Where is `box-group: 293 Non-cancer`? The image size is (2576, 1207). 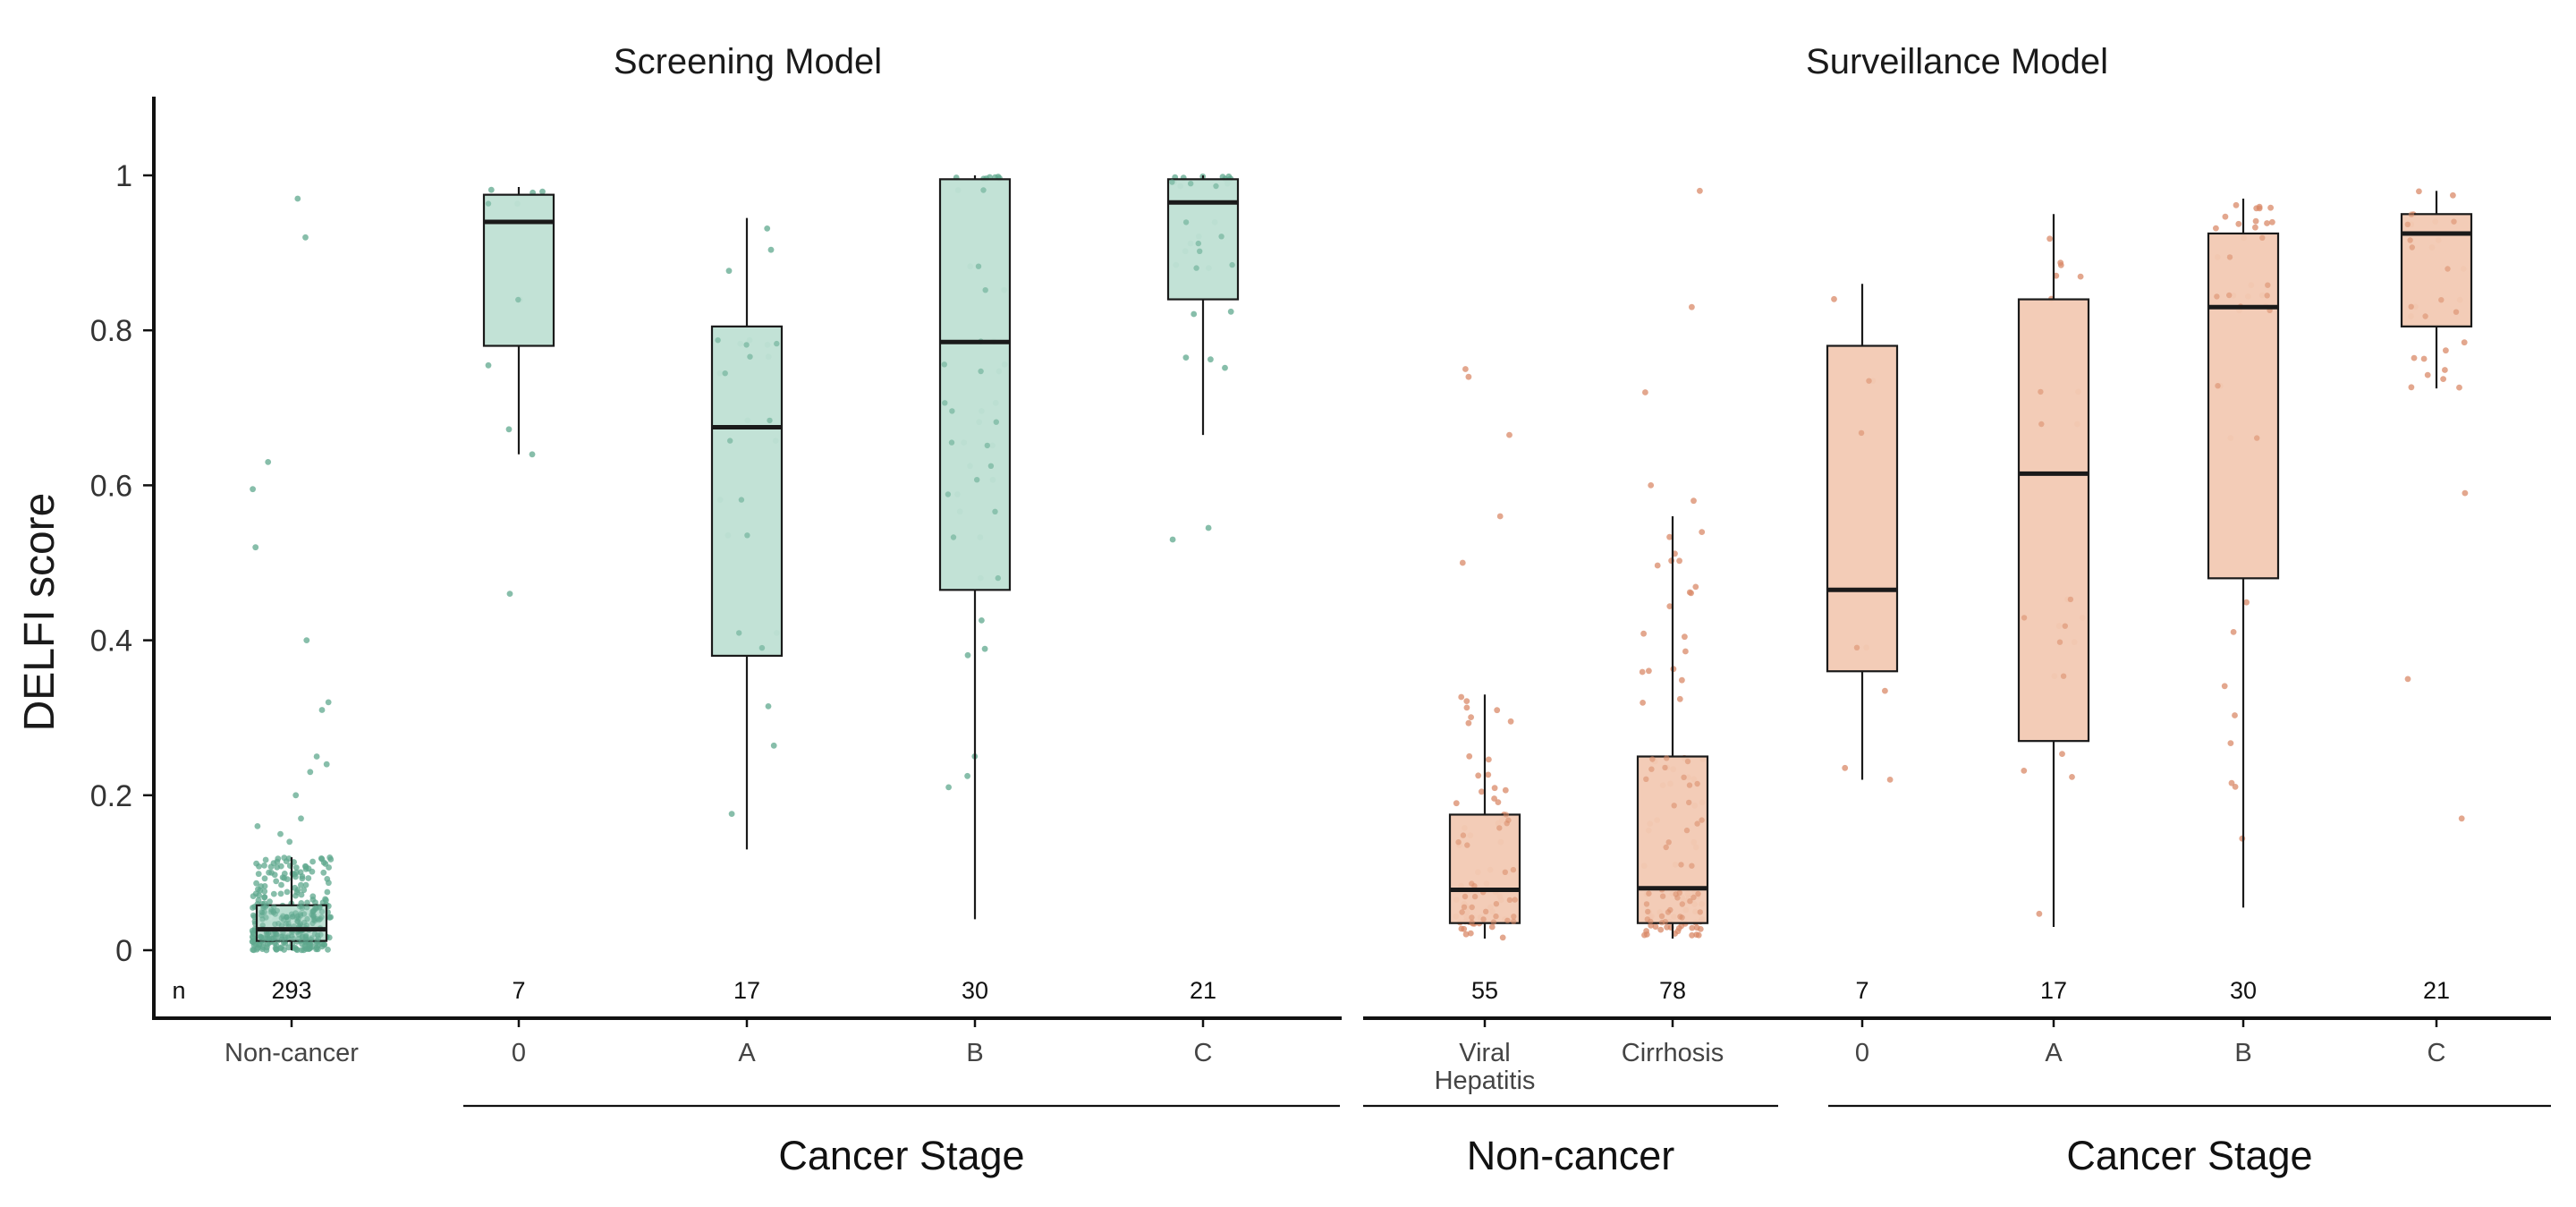
box-group: 293 Non-cancer is located at coordinates (292, 631).